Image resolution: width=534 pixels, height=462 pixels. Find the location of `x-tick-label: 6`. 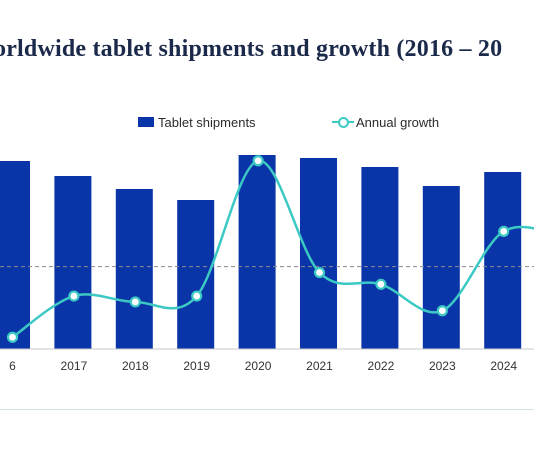

x-tick-label: 6 is located at coordinates (12, 366).